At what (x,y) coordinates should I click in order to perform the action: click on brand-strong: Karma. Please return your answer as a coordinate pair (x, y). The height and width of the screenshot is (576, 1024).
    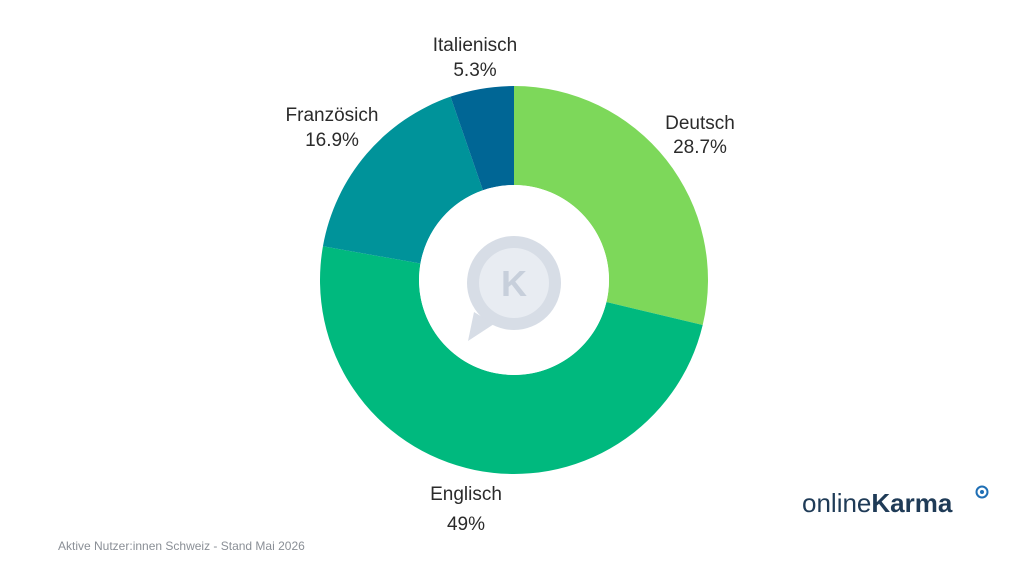
    Looking at the image, I should click on (912, 503).